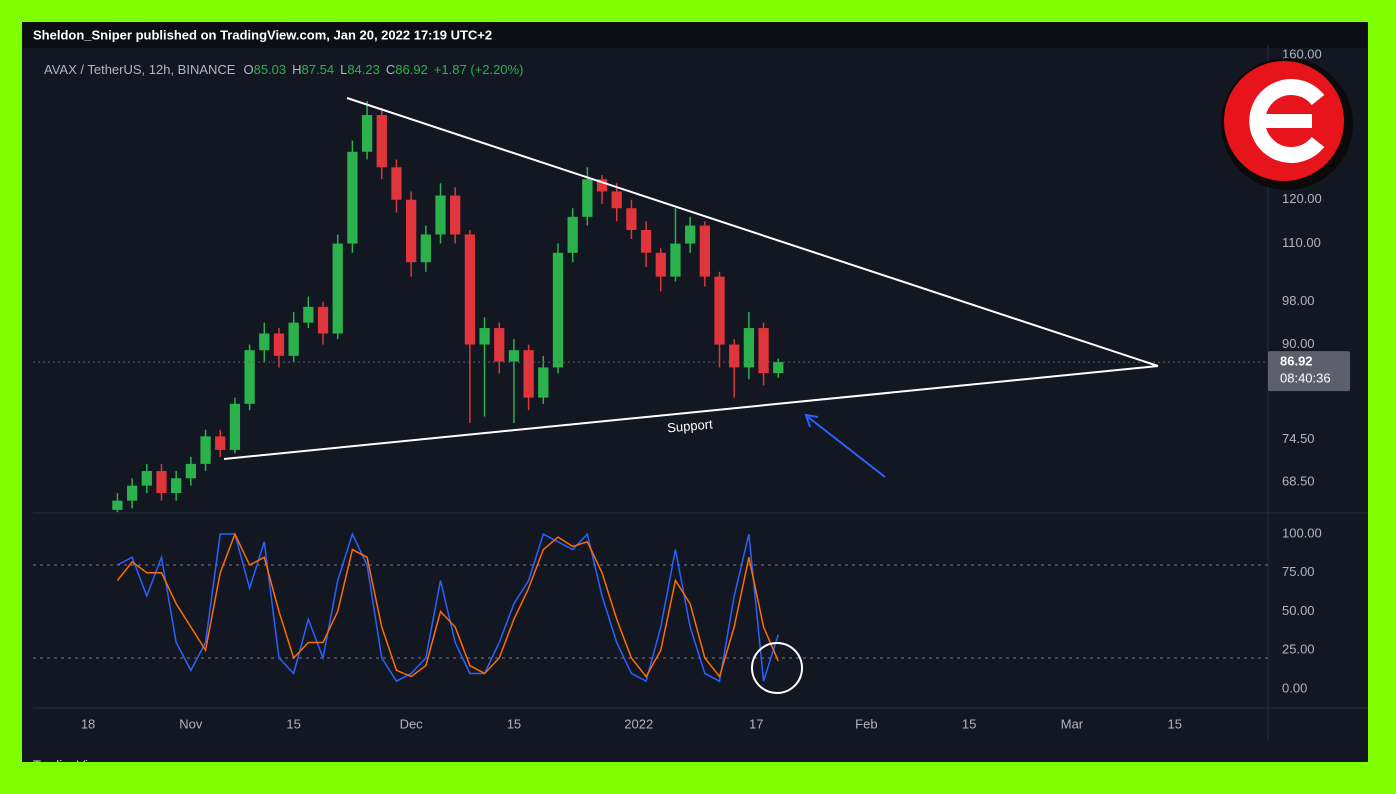  Describe the element at coordinates (1302, 198) in the screenshot. I see `y-tick-label: 120.00` at that location.